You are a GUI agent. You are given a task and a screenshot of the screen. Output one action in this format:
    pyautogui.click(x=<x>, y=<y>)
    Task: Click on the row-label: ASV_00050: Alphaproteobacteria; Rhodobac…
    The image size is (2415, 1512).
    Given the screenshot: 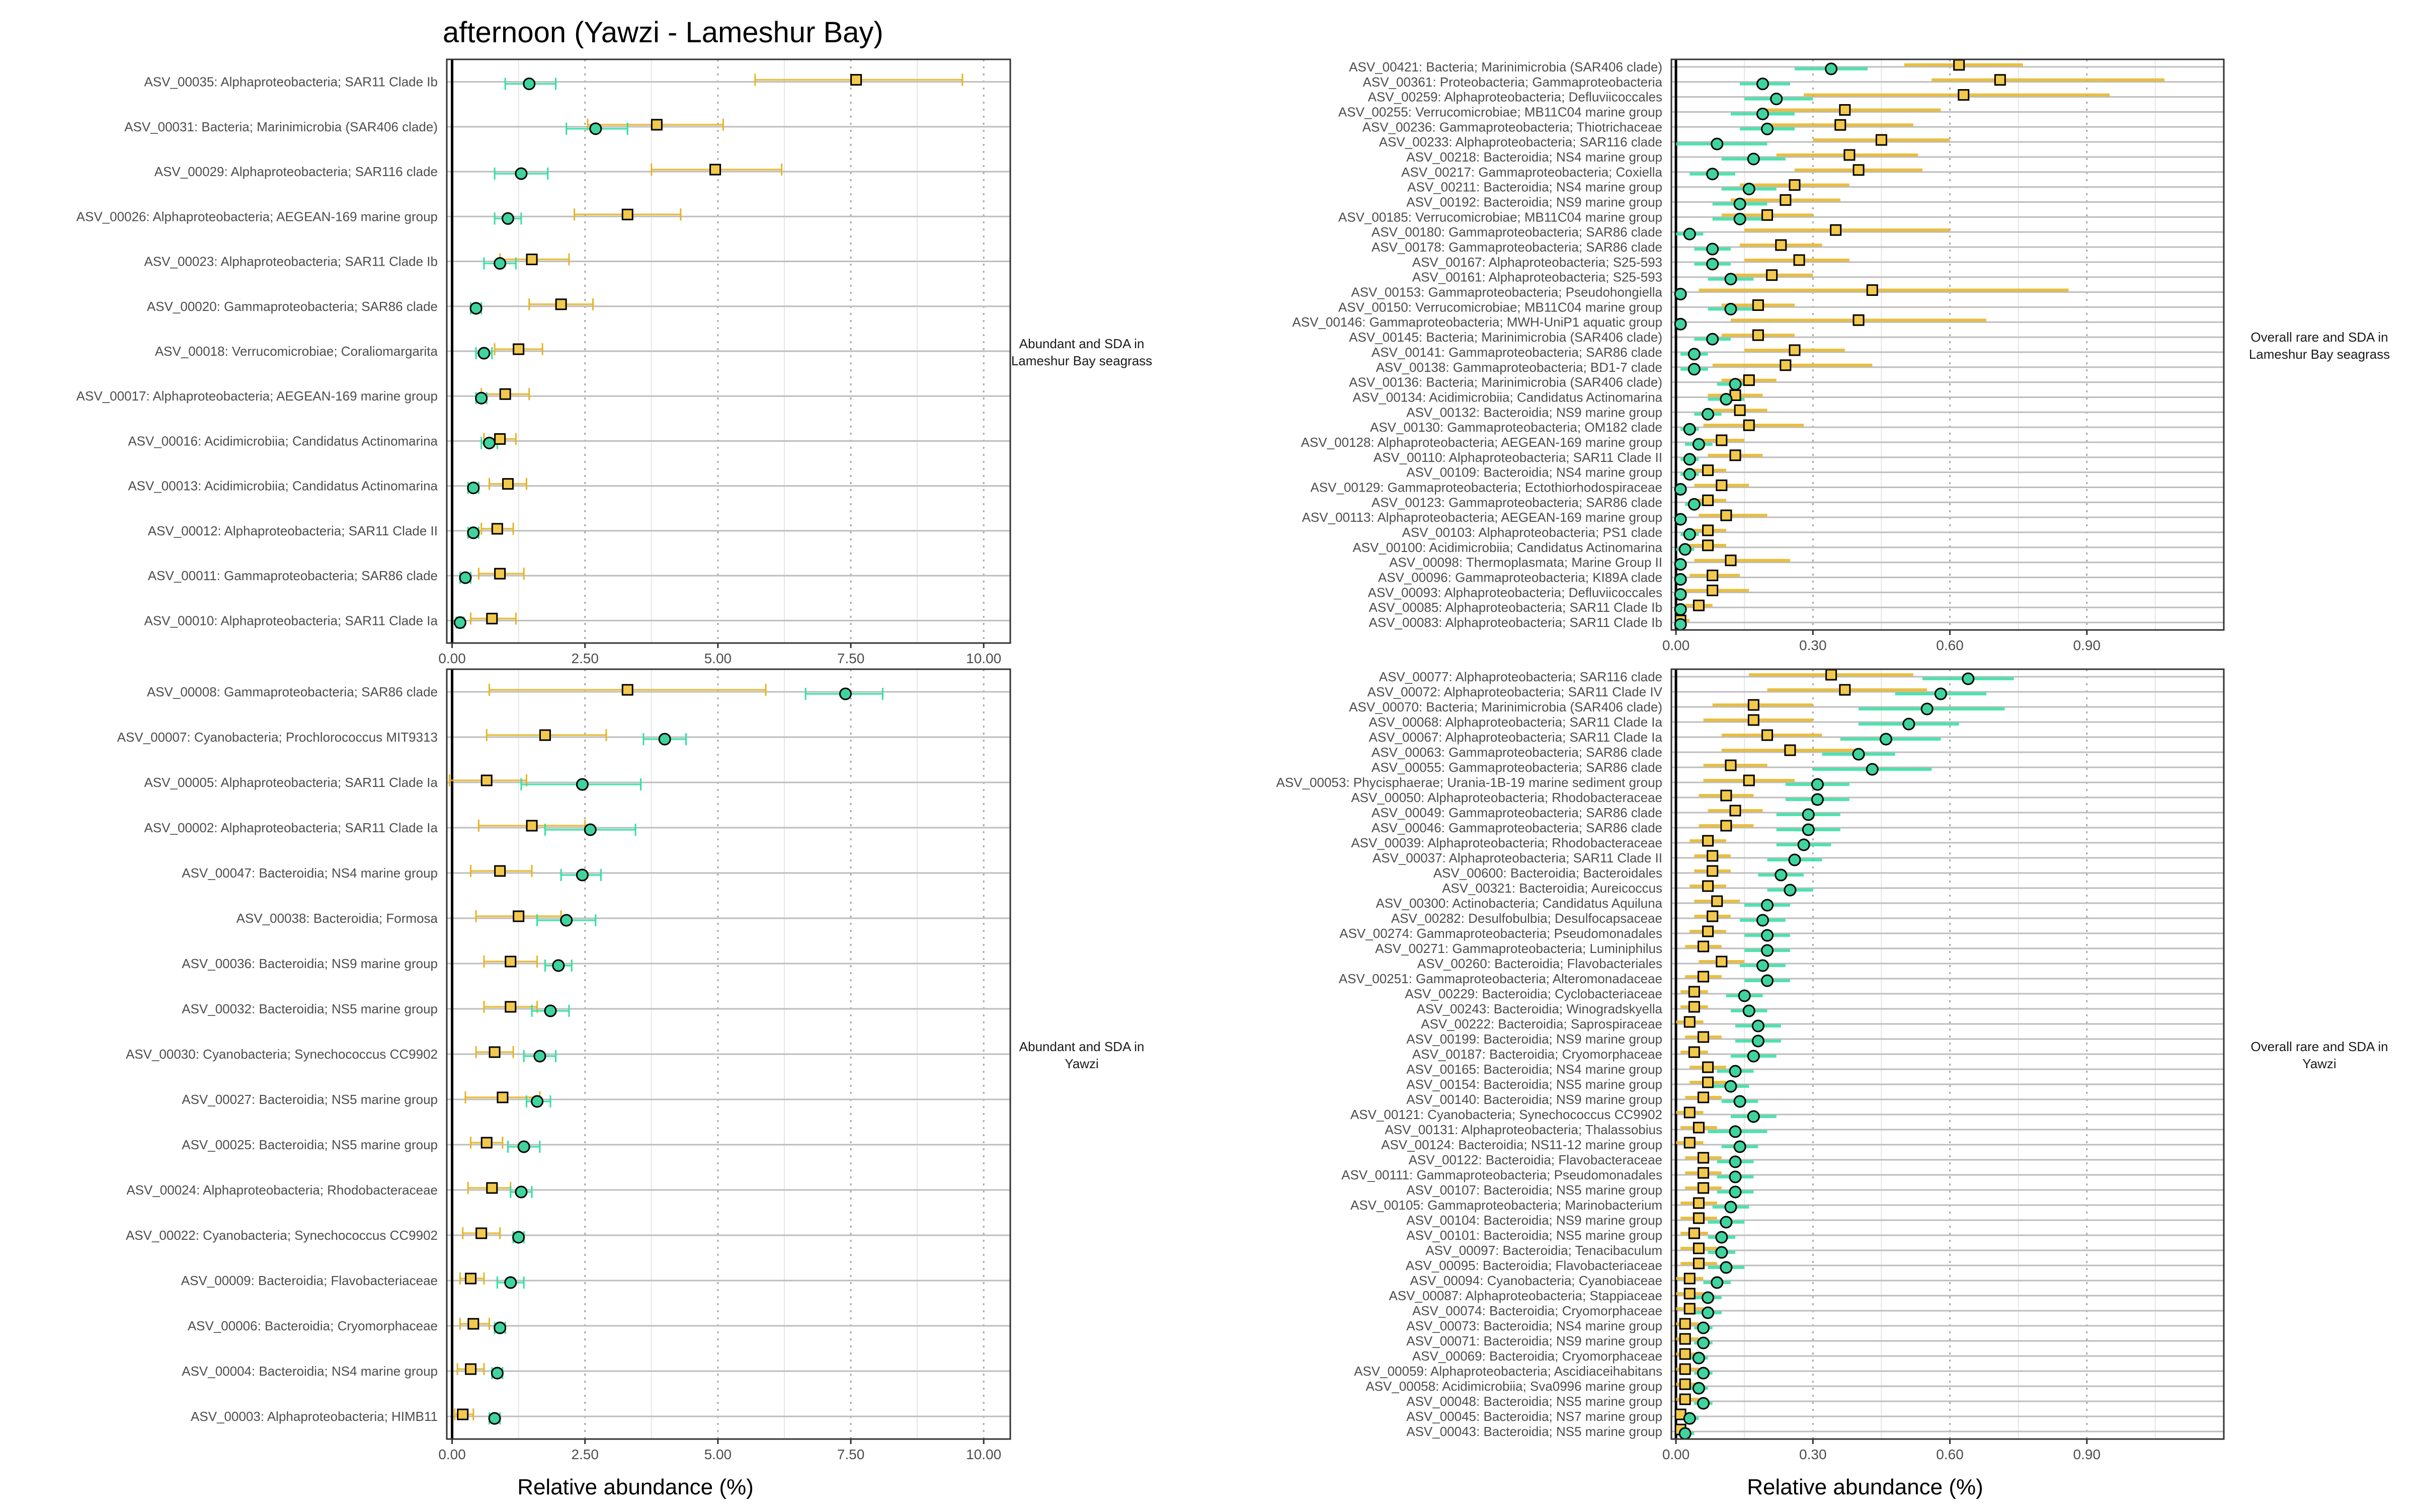 What is the action you would take?
    pyautogui.click(x=1506, y=797)
    